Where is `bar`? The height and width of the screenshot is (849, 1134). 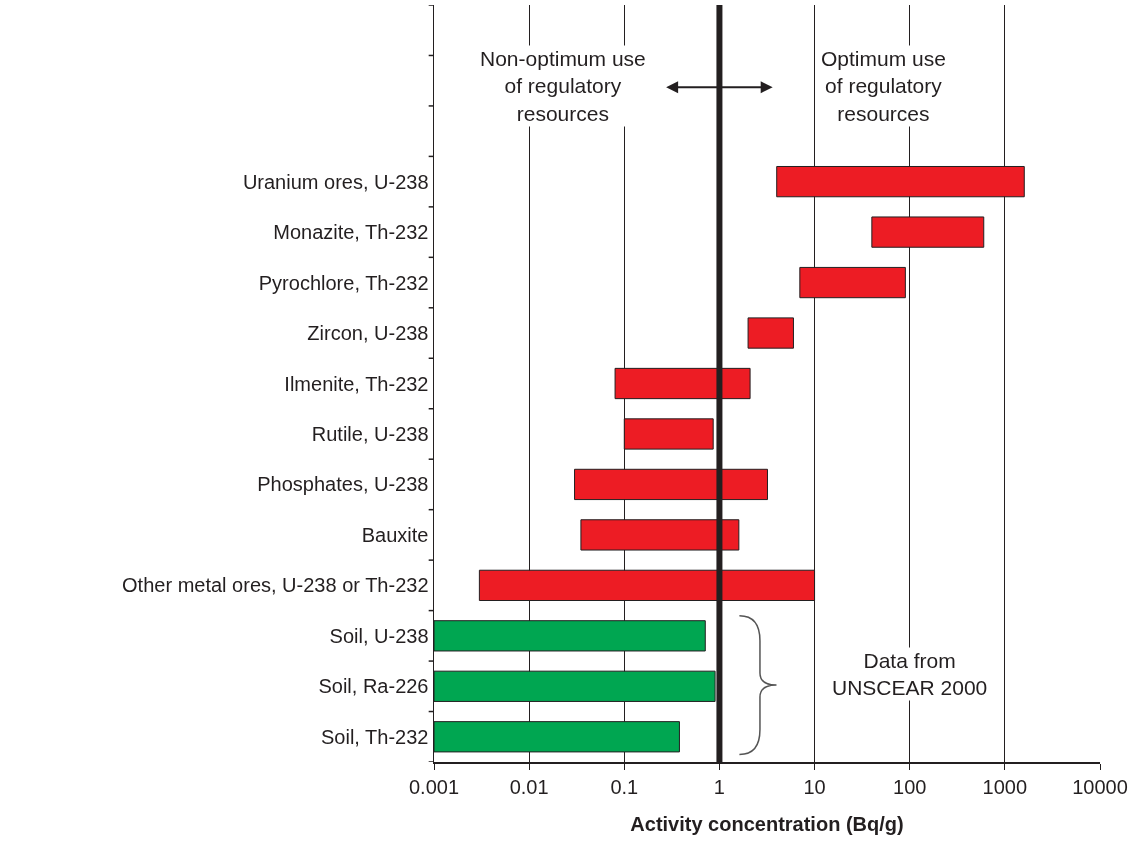 bar is located at coordinates (770, 333).